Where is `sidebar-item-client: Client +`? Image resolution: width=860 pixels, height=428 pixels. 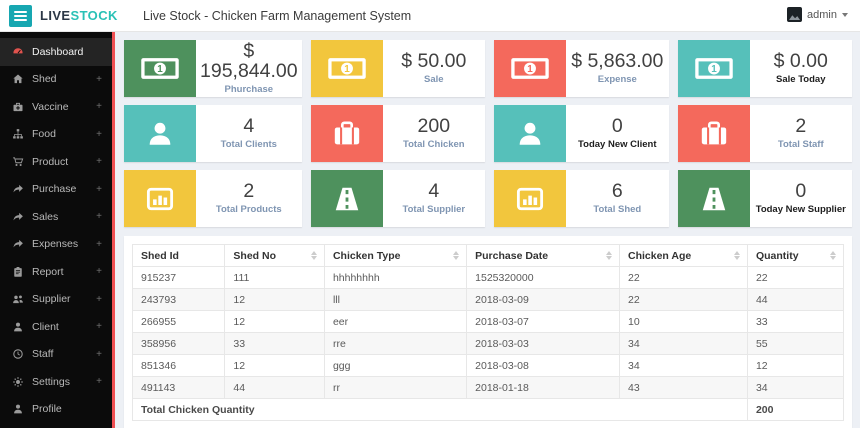
sidebar-item-client: Client + is located at coordinates (56, 327).